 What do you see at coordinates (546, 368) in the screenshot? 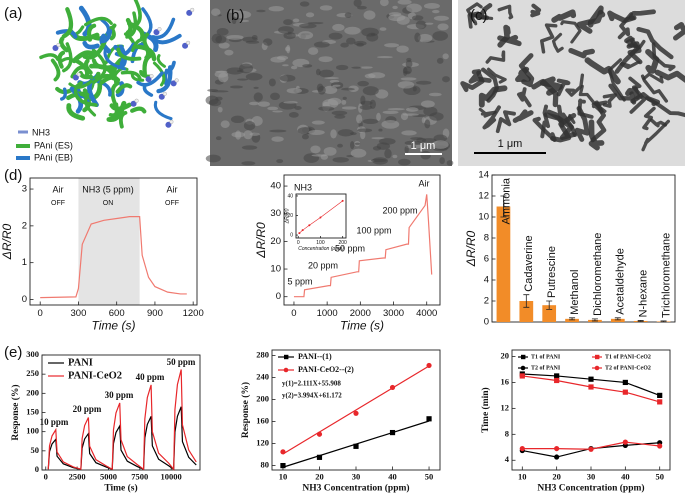
I see `legend-text: T2 of PANI` at bounding box center [546, 368].